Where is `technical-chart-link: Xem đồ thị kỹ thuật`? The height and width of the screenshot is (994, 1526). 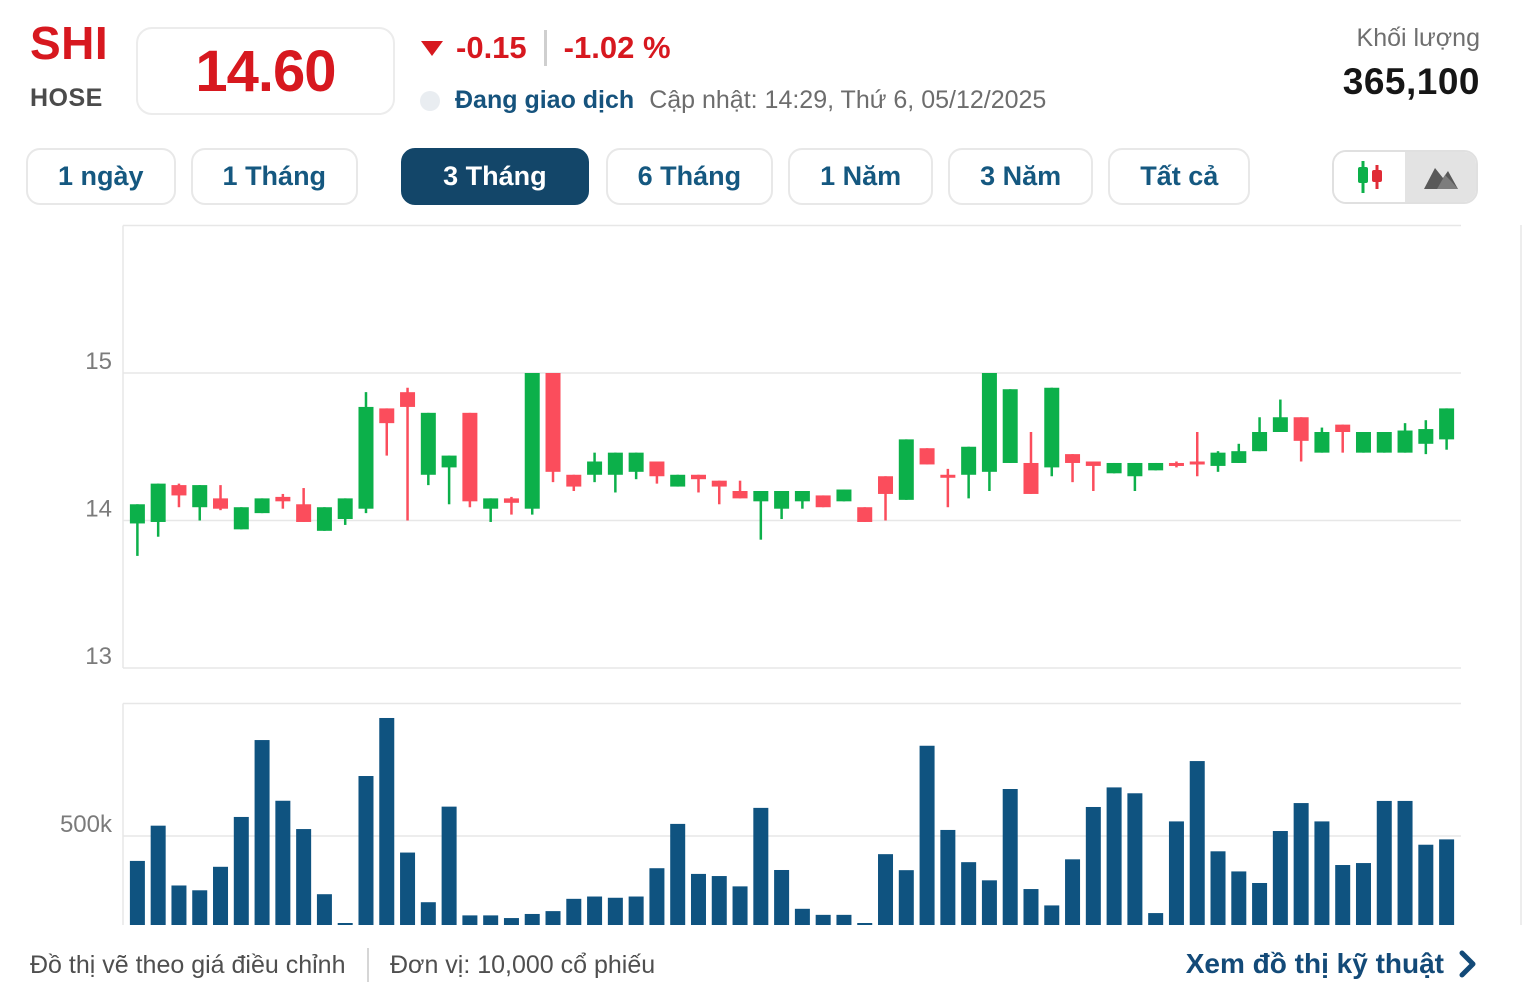
technical-chart-link: Xem đồ thị kỹ thuật is located at coordinates (1331, 964).